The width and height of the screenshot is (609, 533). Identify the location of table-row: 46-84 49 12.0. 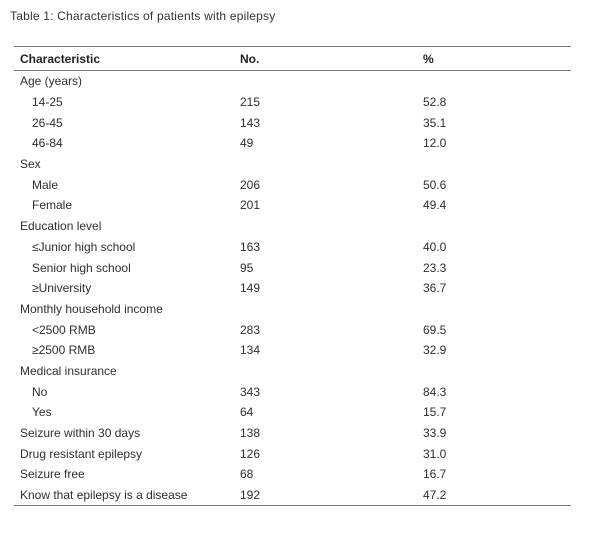
(292, 143).